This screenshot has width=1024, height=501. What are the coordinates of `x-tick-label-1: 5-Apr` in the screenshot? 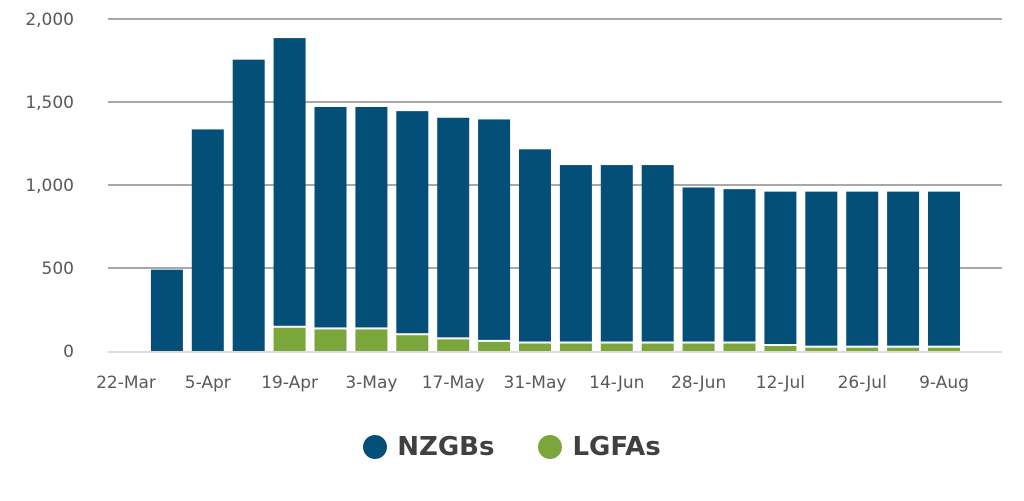 It's located at (208, 383).